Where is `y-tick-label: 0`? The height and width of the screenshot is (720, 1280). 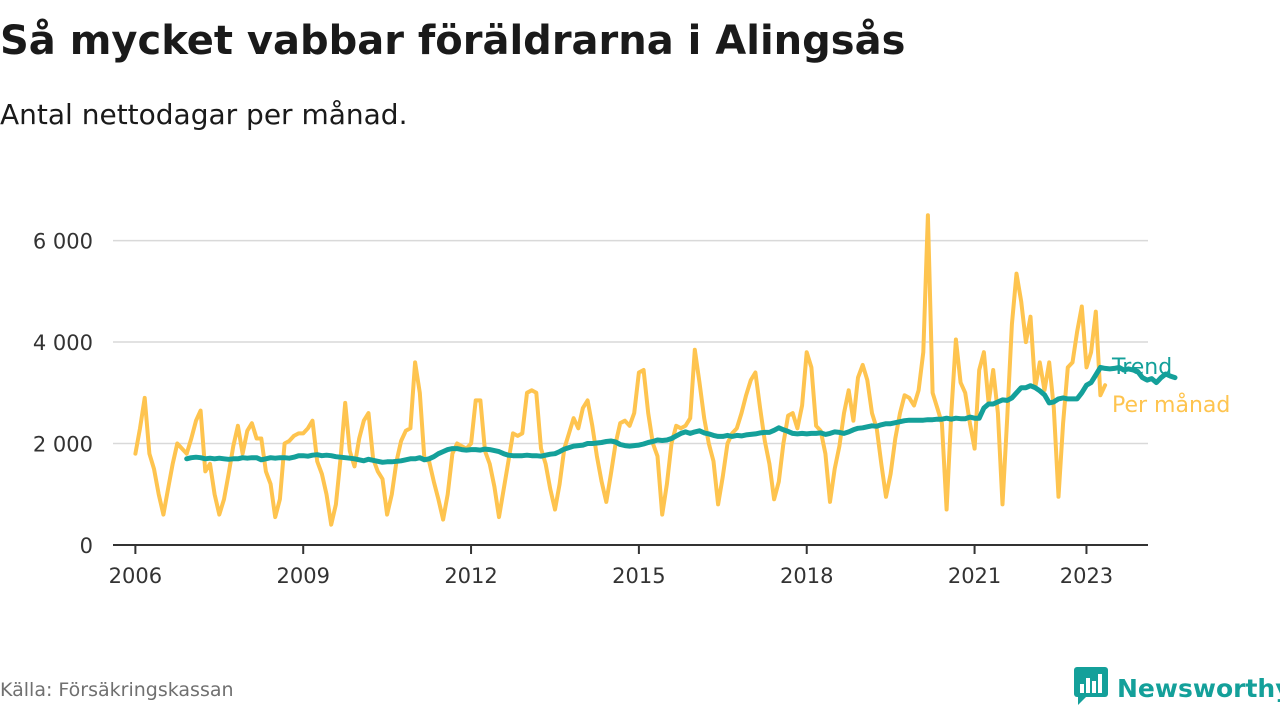 y-tick-label: 0 is located at coordinates (86, 546).